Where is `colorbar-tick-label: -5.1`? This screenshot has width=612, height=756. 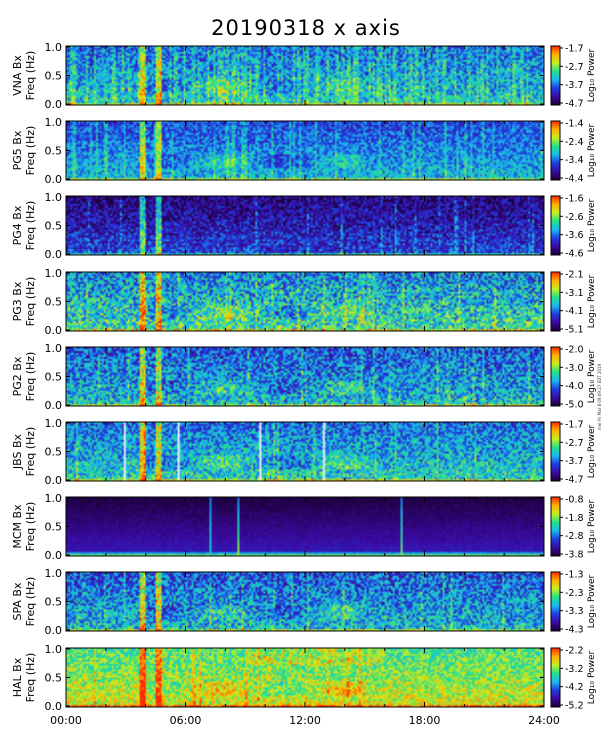 colorbar-tick-label: -5.1 is located at coordinates (574, 330).